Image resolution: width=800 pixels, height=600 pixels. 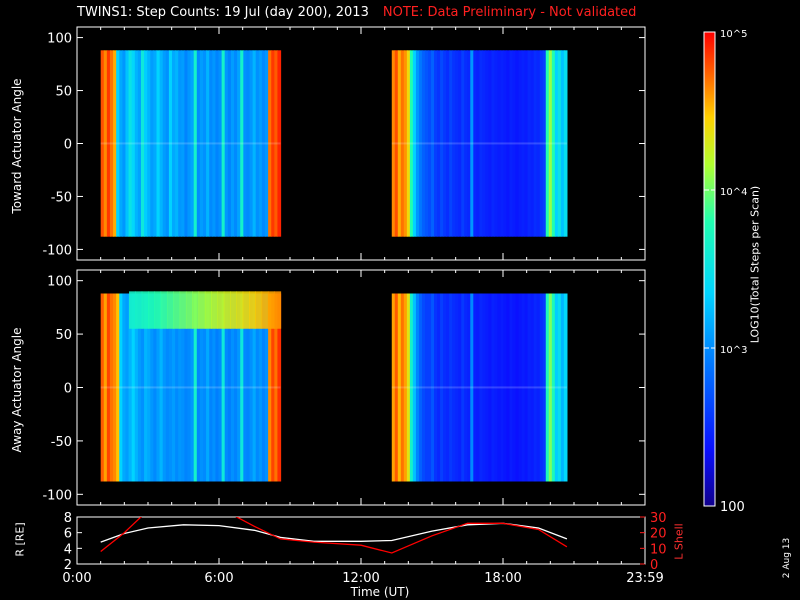 I want to click on colorbar-tick-label-0: 10^5, so click(x=733, y=34).